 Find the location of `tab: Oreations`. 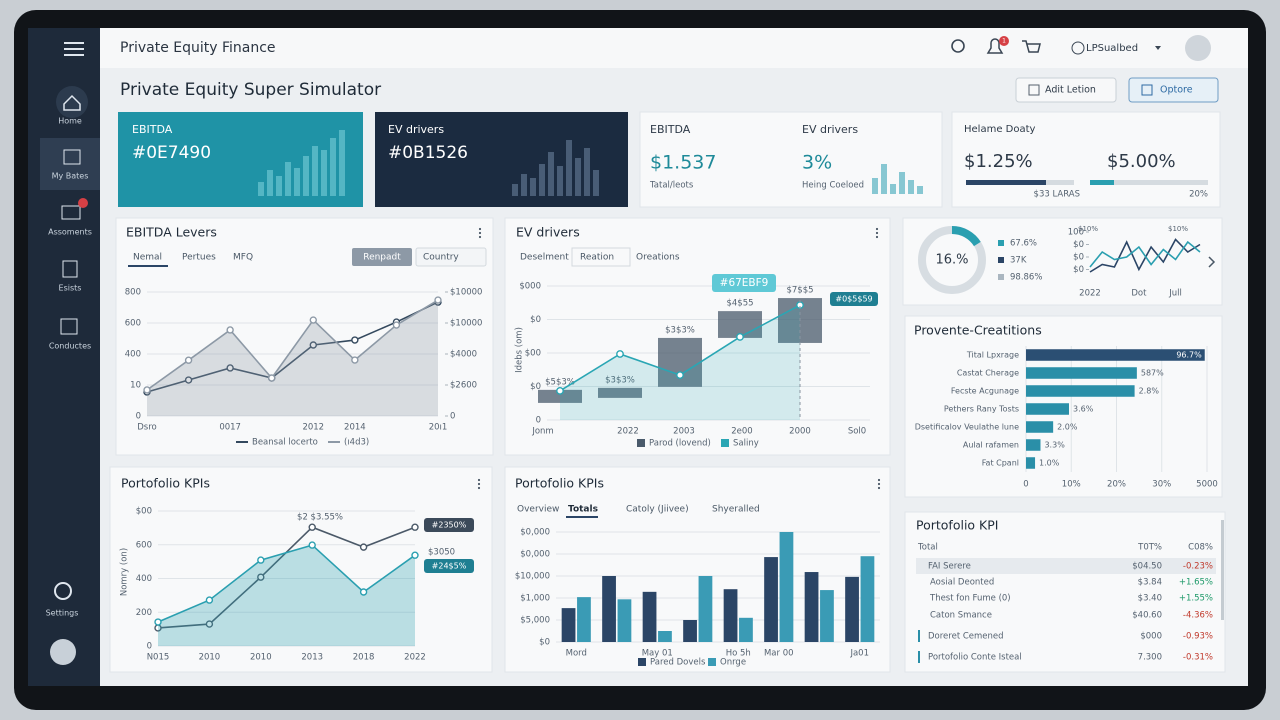

tab: Oreations is located at coordinates (658, 258).